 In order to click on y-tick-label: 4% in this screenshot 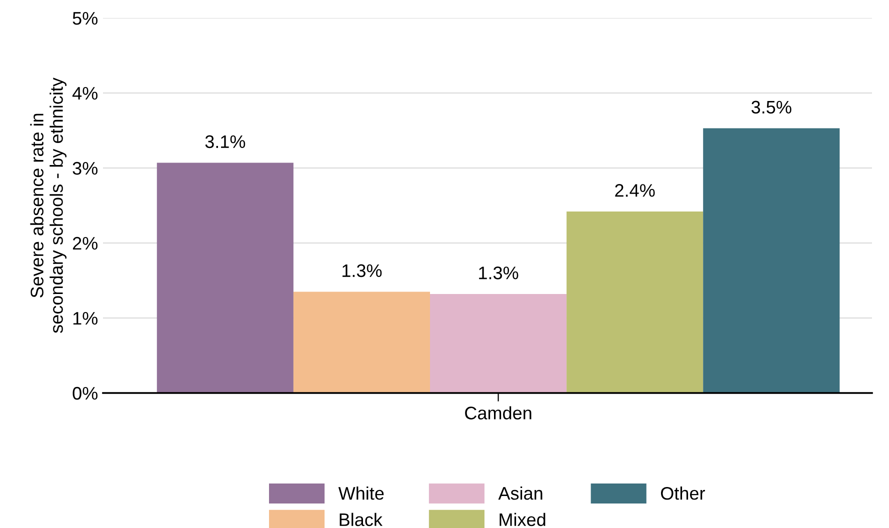, I will do `click(85, 93)`.